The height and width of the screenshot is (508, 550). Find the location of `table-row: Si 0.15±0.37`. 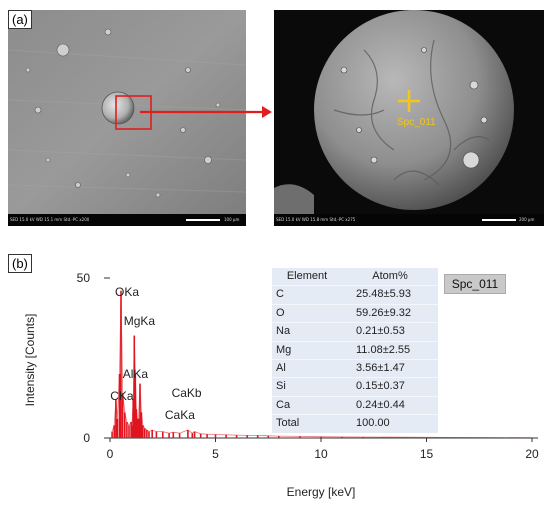

table-row: Si 0.15±0.37 is located at coordinates (355, 387).